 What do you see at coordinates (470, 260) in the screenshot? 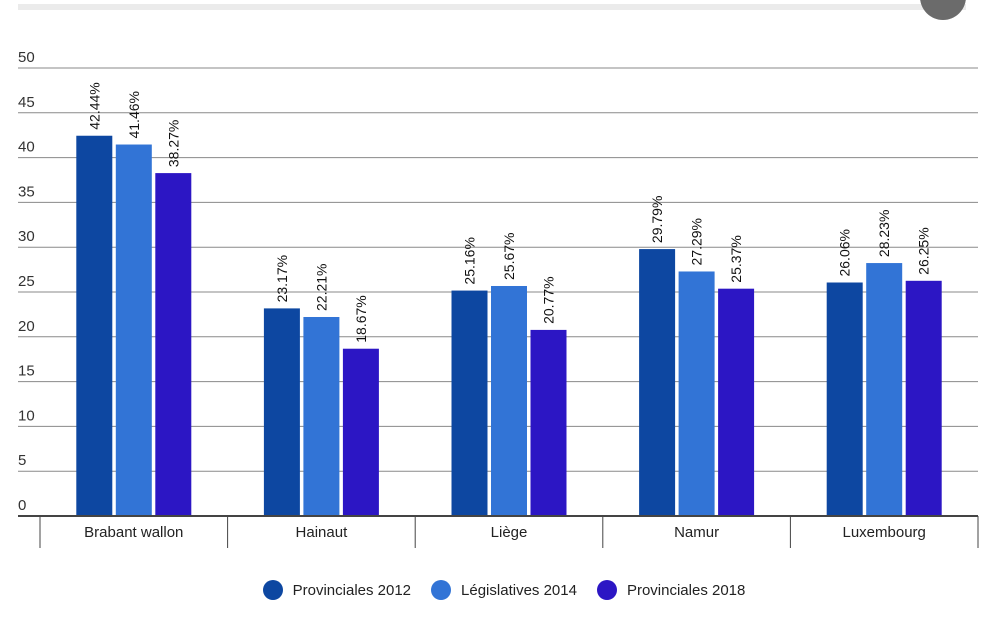
I see `data-label: 25.16%` at bounding box center [470, 260].